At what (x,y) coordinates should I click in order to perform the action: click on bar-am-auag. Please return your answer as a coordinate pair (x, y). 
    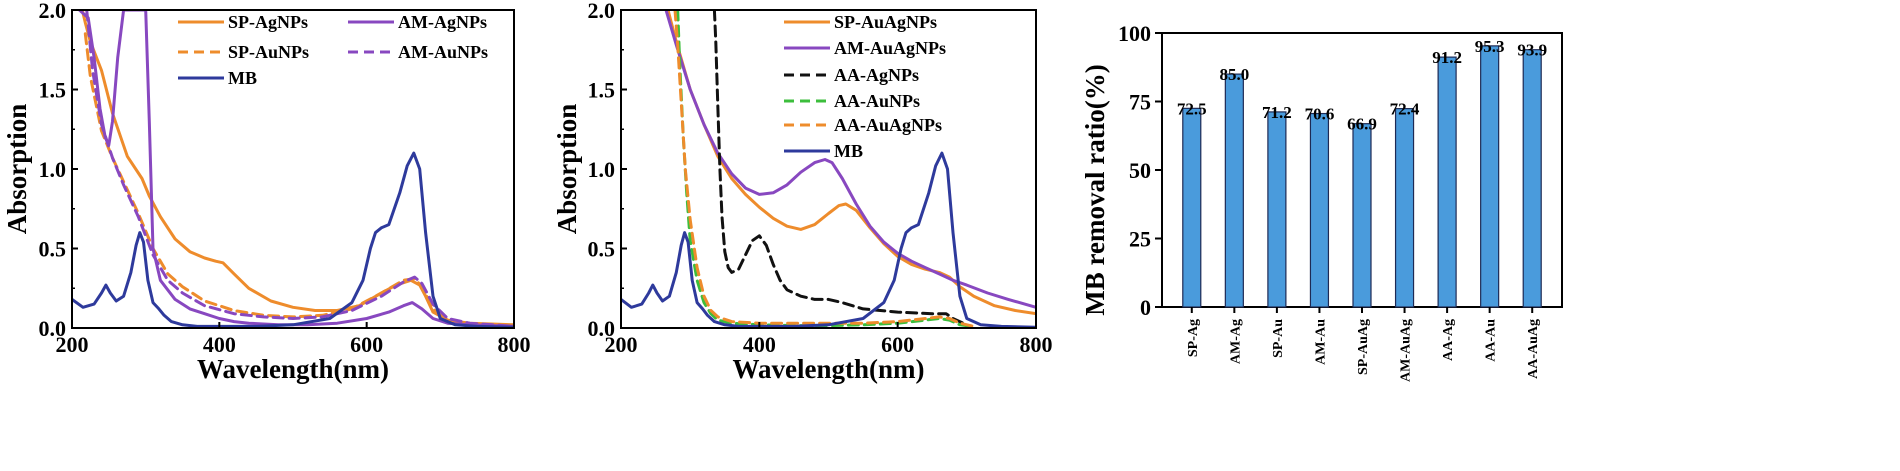
    Looking at the image, I should click on (1404, 208).